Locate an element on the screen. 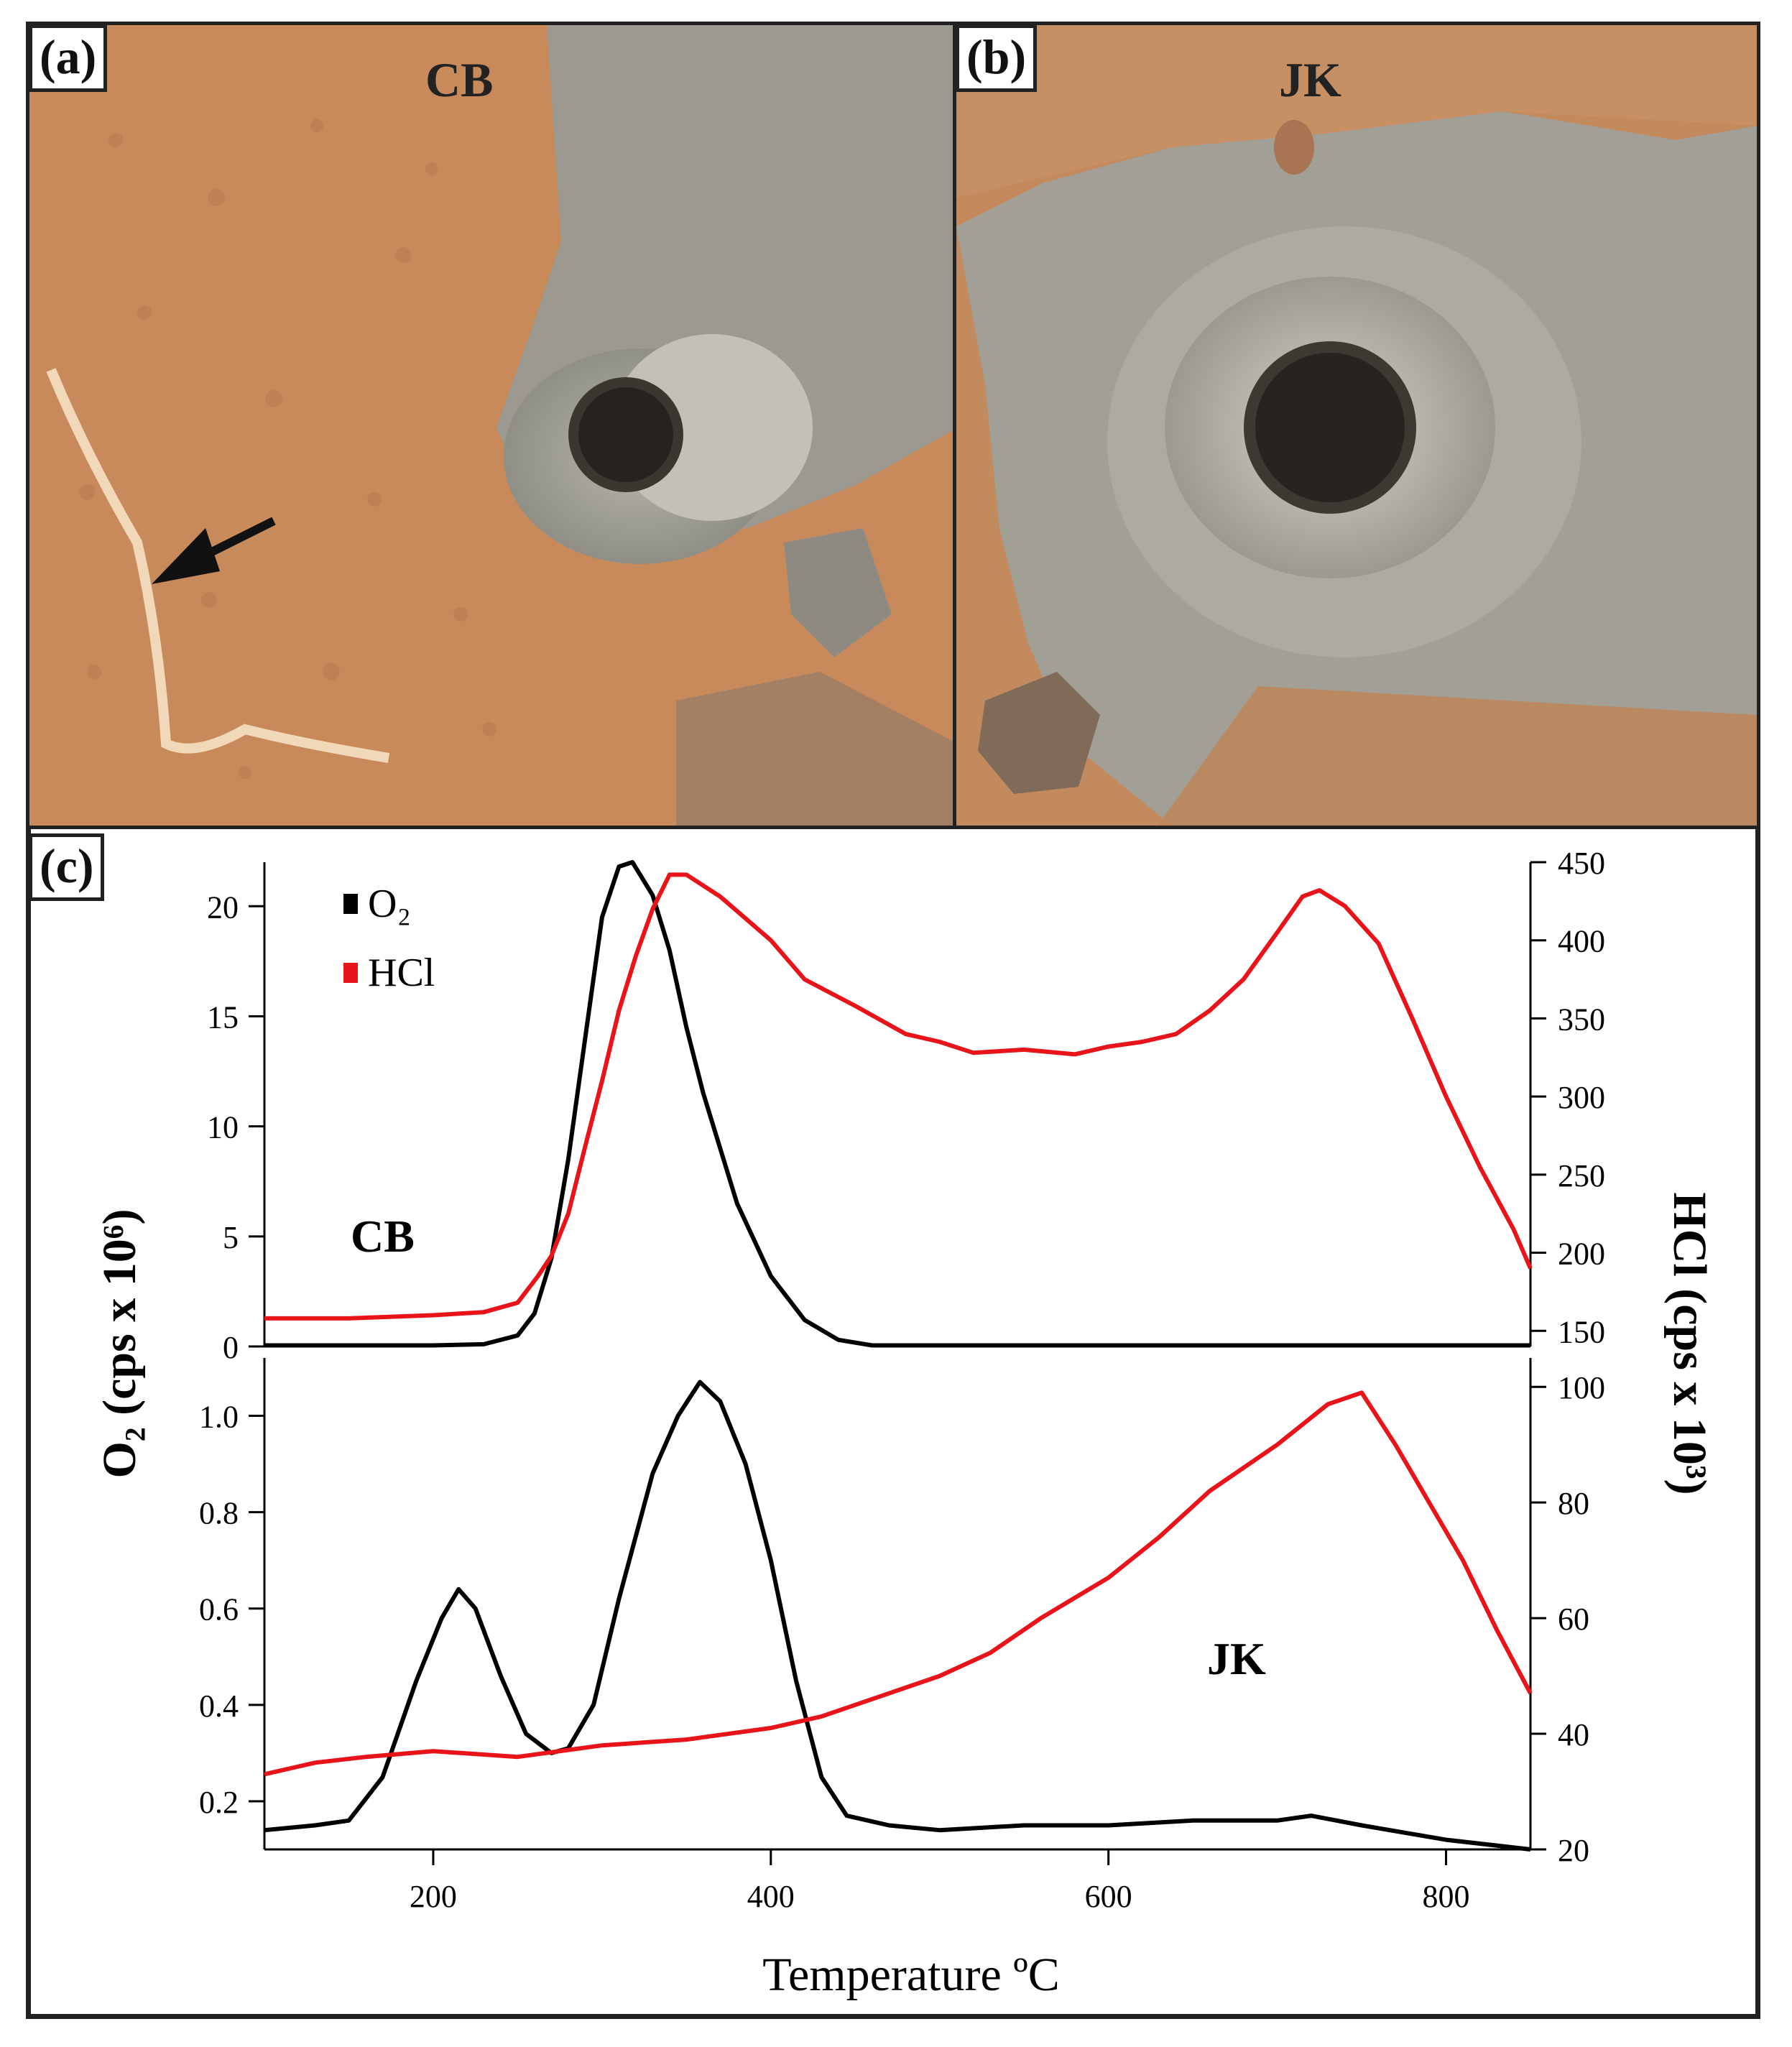 The image size is (1792, 2047). panel-a-label: (a) is located at coordinates (68, 58).